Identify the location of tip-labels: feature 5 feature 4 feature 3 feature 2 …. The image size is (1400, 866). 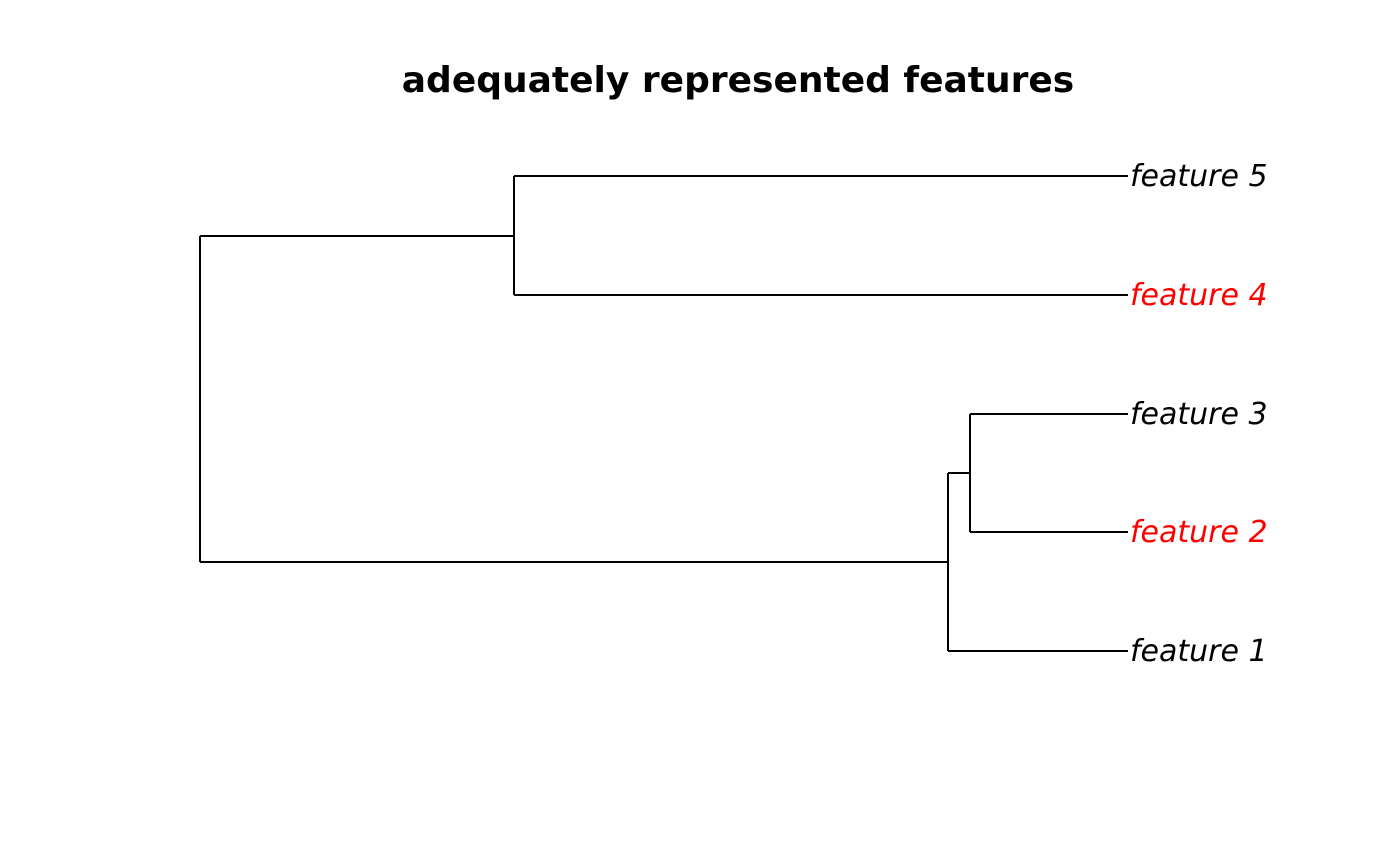
(1199, 414).